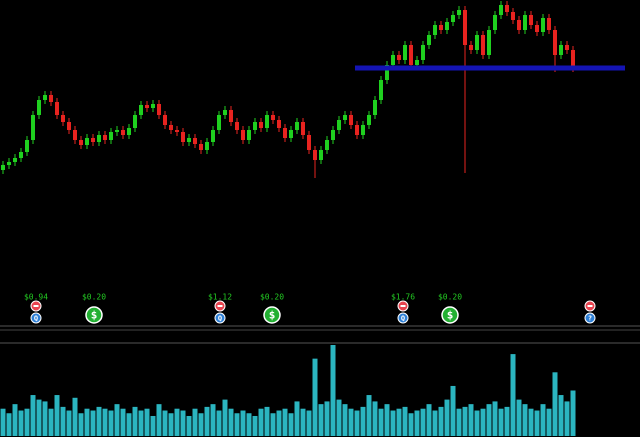  I want to click on event-label: $1.76, so click(403, 297).